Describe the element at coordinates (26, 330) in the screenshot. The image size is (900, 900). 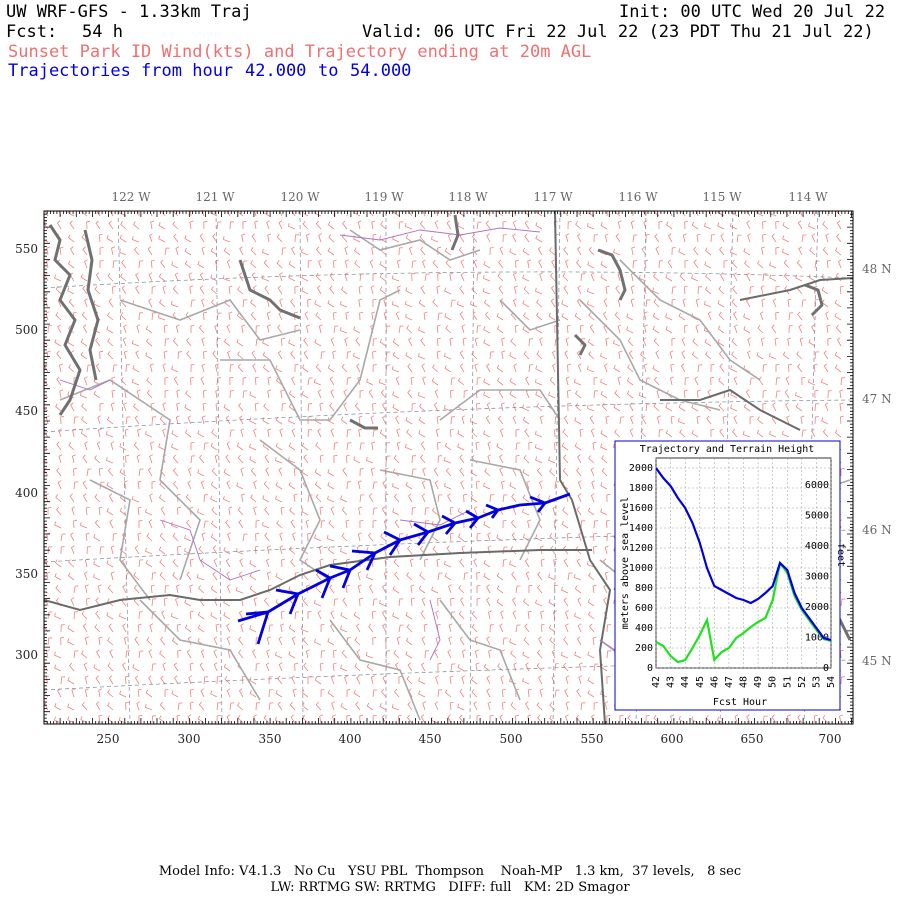
I see `y-tick-label: 500` at that location.